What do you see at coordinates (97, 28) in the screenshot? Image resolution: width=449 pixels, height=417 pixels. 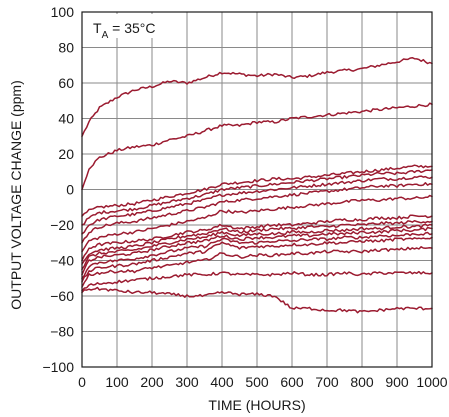 I see `annotation-prefix: T` at bounding box center [97, 28].